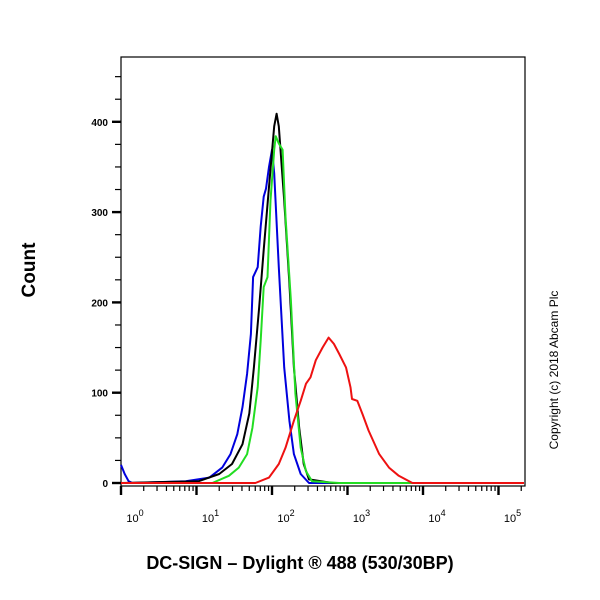  I want to click on x-tick-label: 10⁰, so click(134, 516).